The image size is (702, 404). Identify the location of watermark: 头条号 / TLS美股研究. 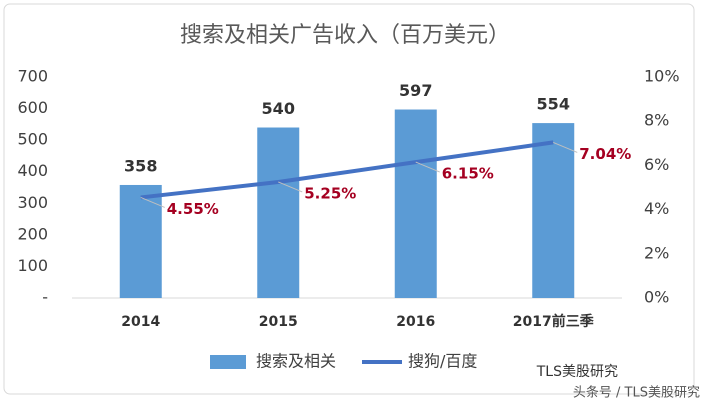
(636, 393).